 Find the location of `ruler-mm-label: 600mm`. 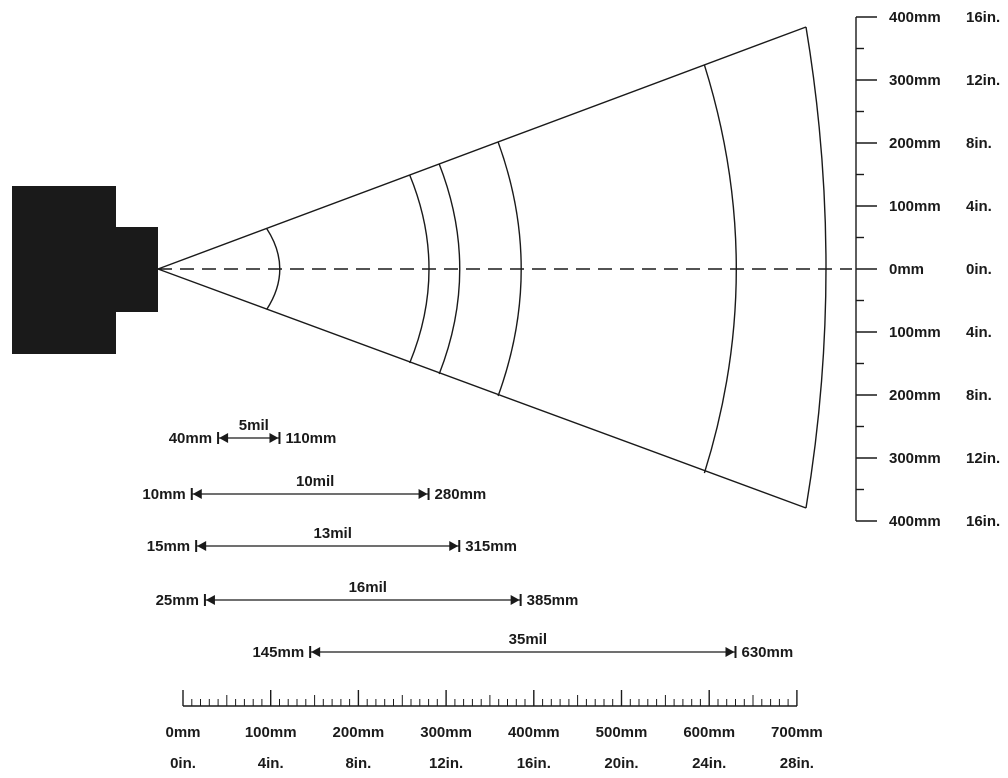

ruler-mm-label: 600mm is located at coordinates (709, 732).